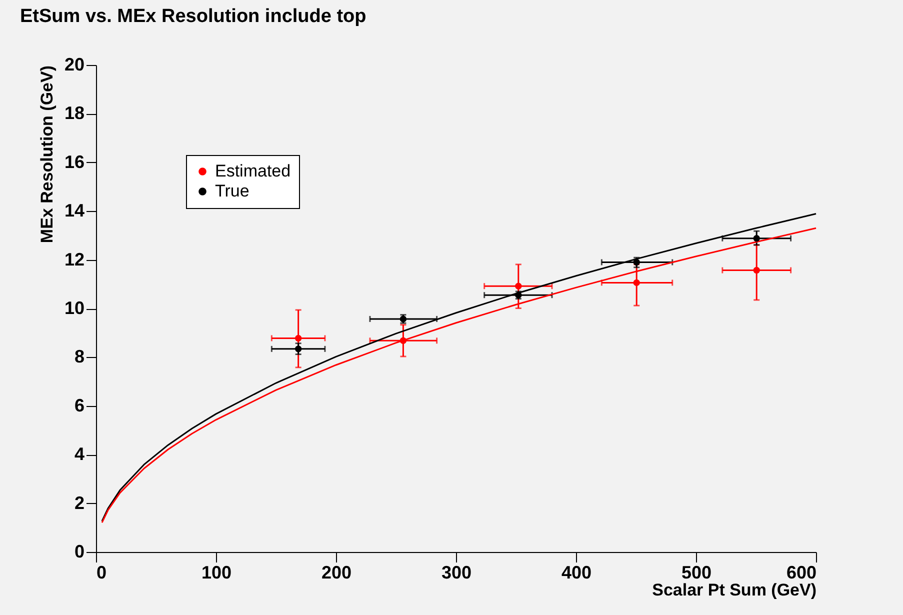 This screenshot has width=903, height=615. What do you see at coordinates (74, 210) in the screenshot?
I see `y-tick-label: 14` at bounding box center [74, 210].